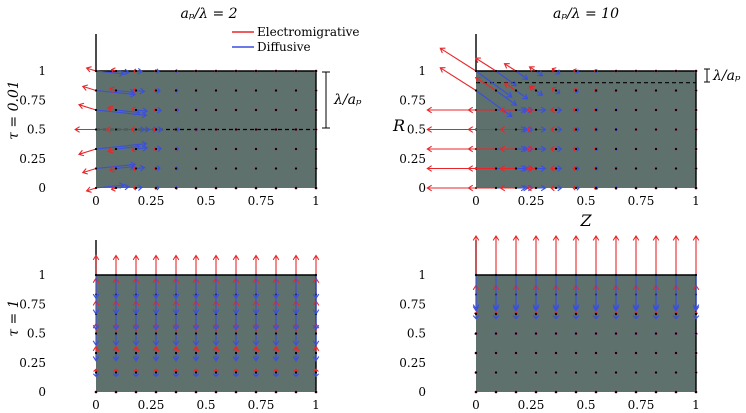  What do you see at coordinates (14, 110) in the screenshot?
I see `row-label-top: τ = 0.01` at bounding box center [14, 110].